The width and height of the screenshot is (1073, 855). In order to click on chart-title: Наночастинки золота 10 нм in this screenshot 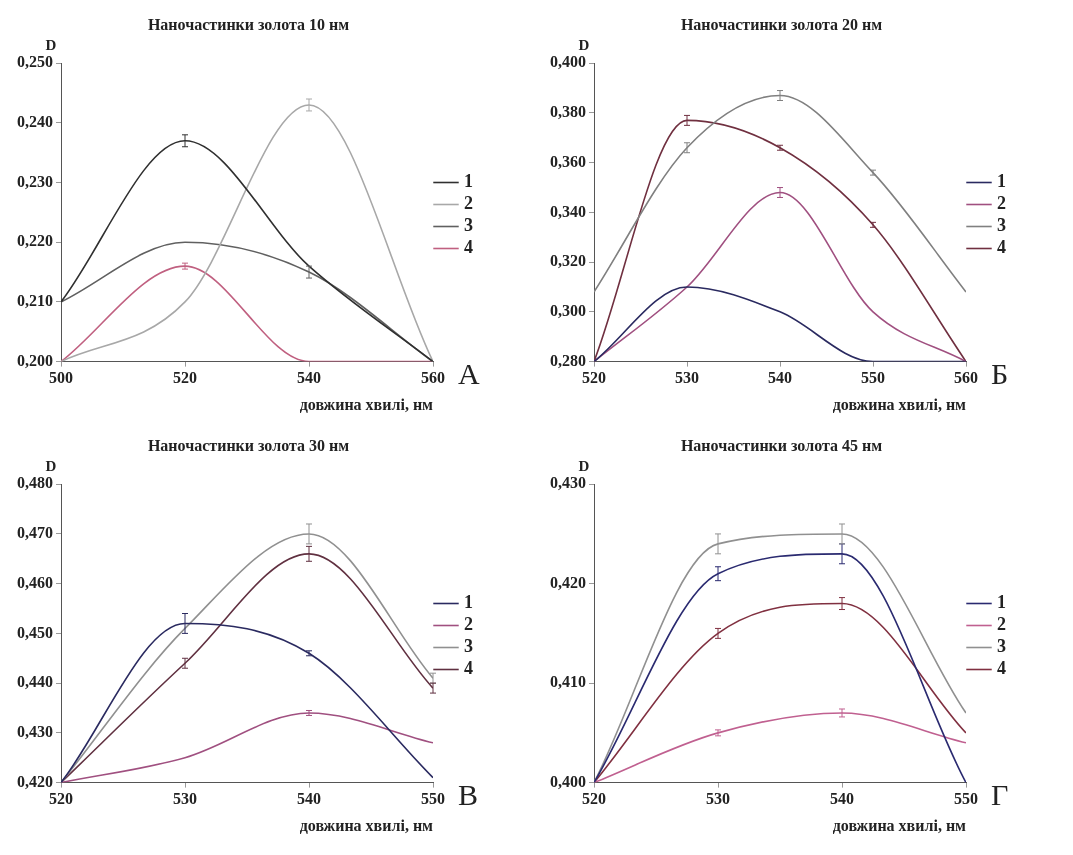, I will do `click(248, 24)`.